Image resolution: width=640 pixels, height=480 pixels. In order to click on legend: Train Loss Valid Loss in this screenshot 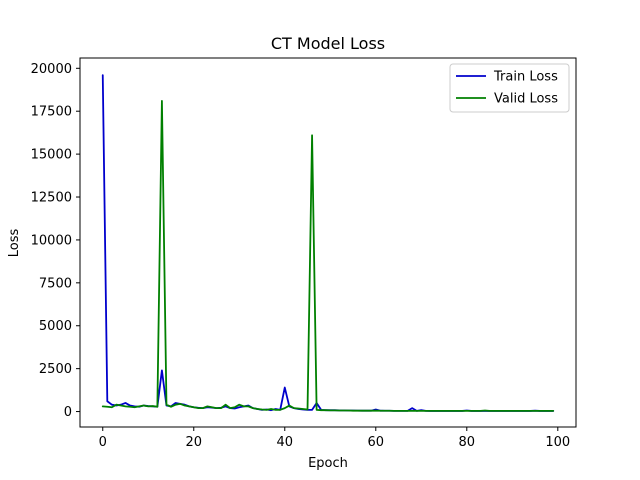, I will do `click(509, 88)`.